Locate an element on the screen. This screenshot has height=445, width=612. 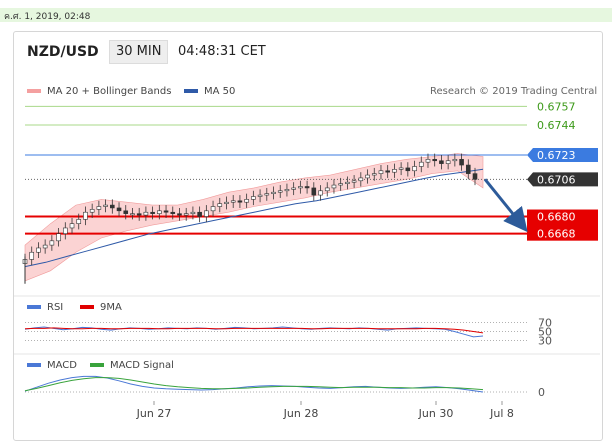
legend-9ma: 9MA is located at coordinates (101, 307).